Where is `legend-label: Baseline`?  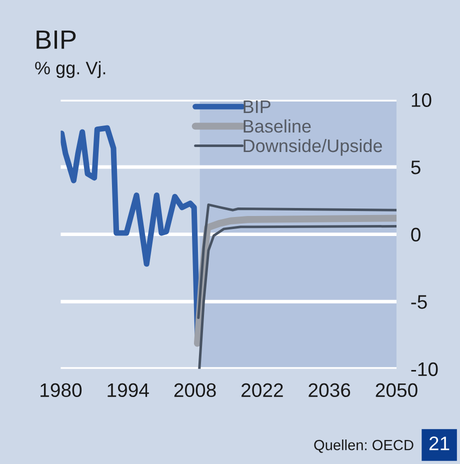
legend-label: Baseline is located at coordinates (277, 126).